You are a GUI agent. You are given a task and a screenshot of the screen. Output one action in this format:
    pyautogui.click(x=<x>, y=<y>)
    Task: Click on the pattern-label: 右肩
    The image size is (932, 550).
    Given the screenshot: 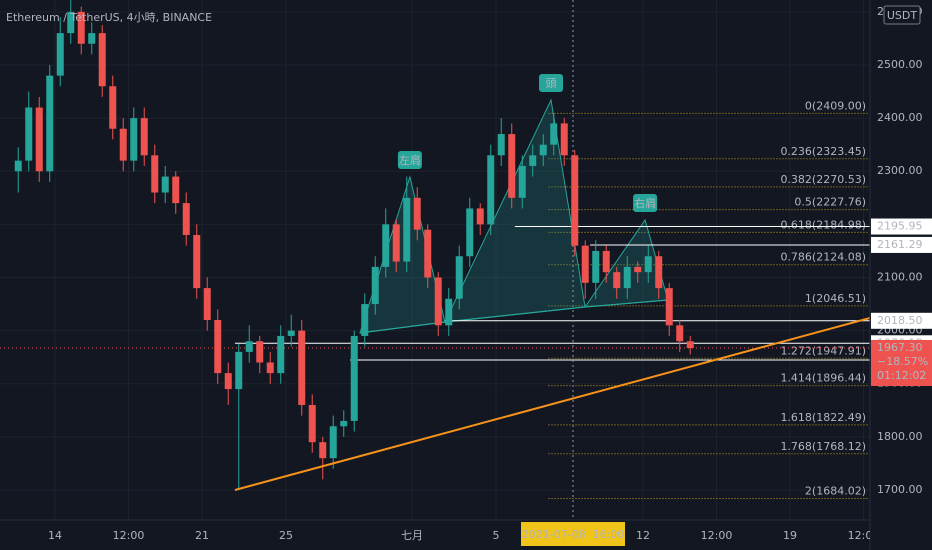 What is the action you would take?
    pyautogui.click(x=645, y=203)
    